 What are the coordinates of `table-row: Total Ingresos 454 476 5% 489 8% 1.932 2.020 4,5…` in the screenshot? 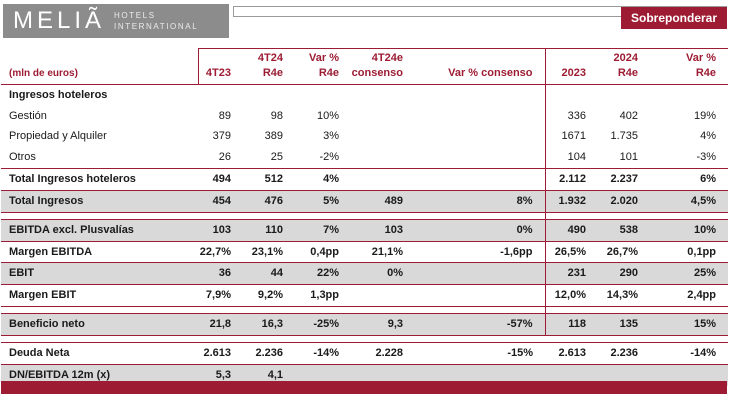 It's located at (364, 201).